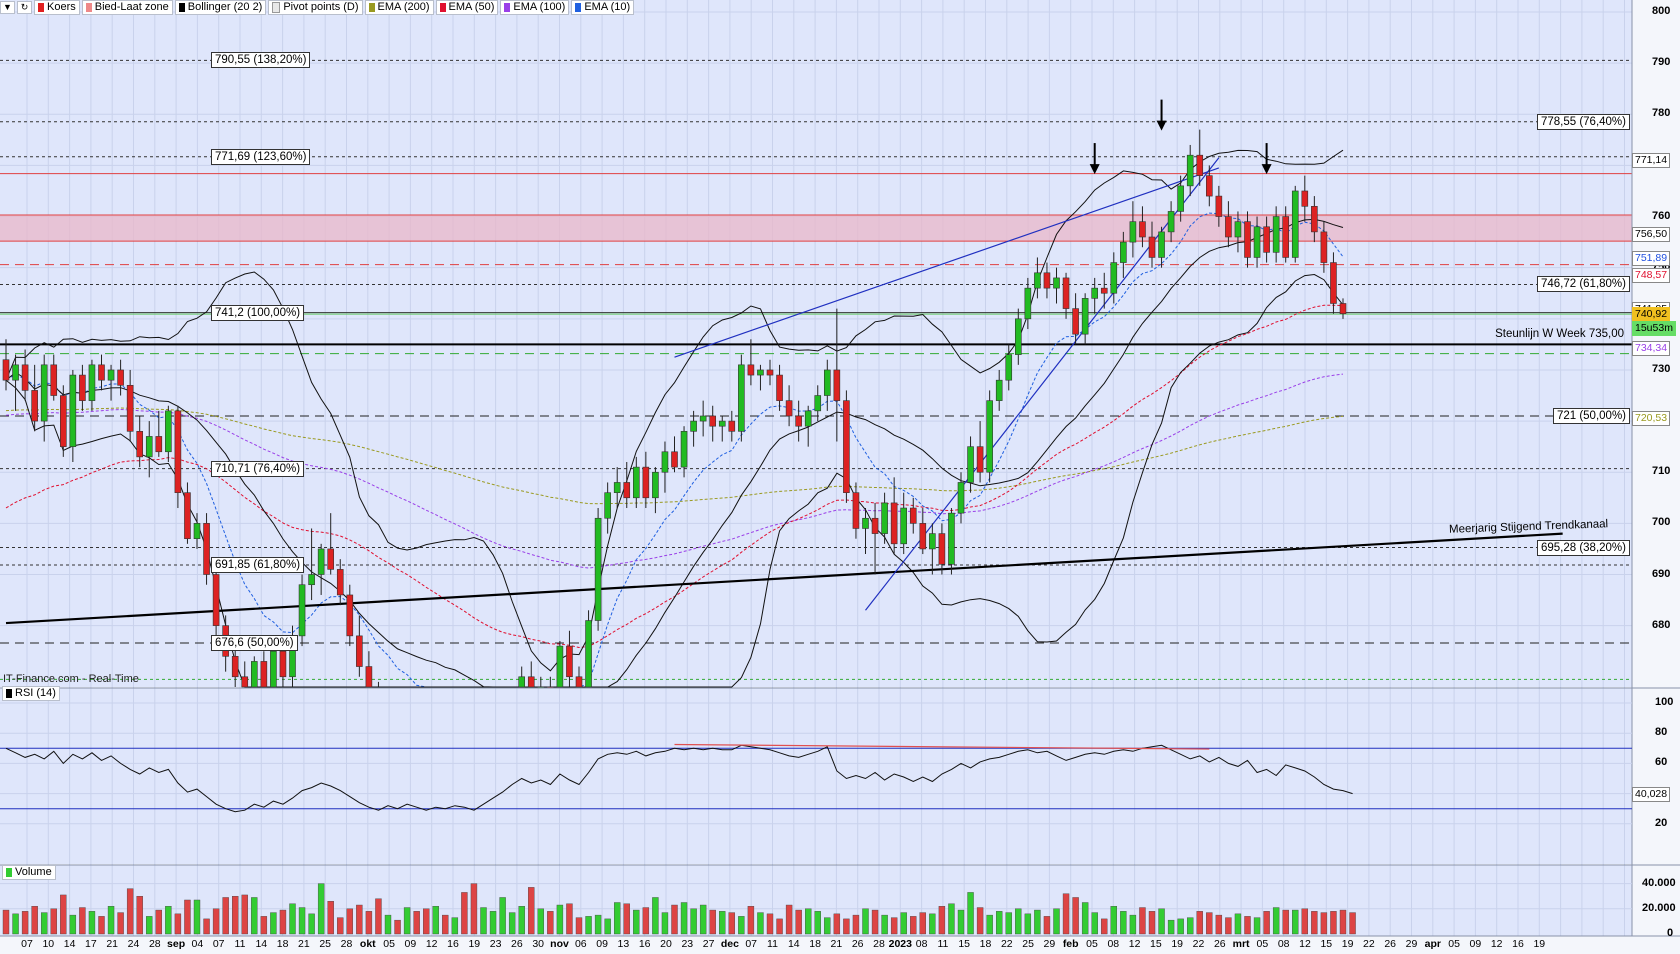 The image size is (1680, 954). What do you see at coordinates (1651, 235) in the screenshot?
I see `price-tag-label: 756,50` at bounding box center [1651, 235].